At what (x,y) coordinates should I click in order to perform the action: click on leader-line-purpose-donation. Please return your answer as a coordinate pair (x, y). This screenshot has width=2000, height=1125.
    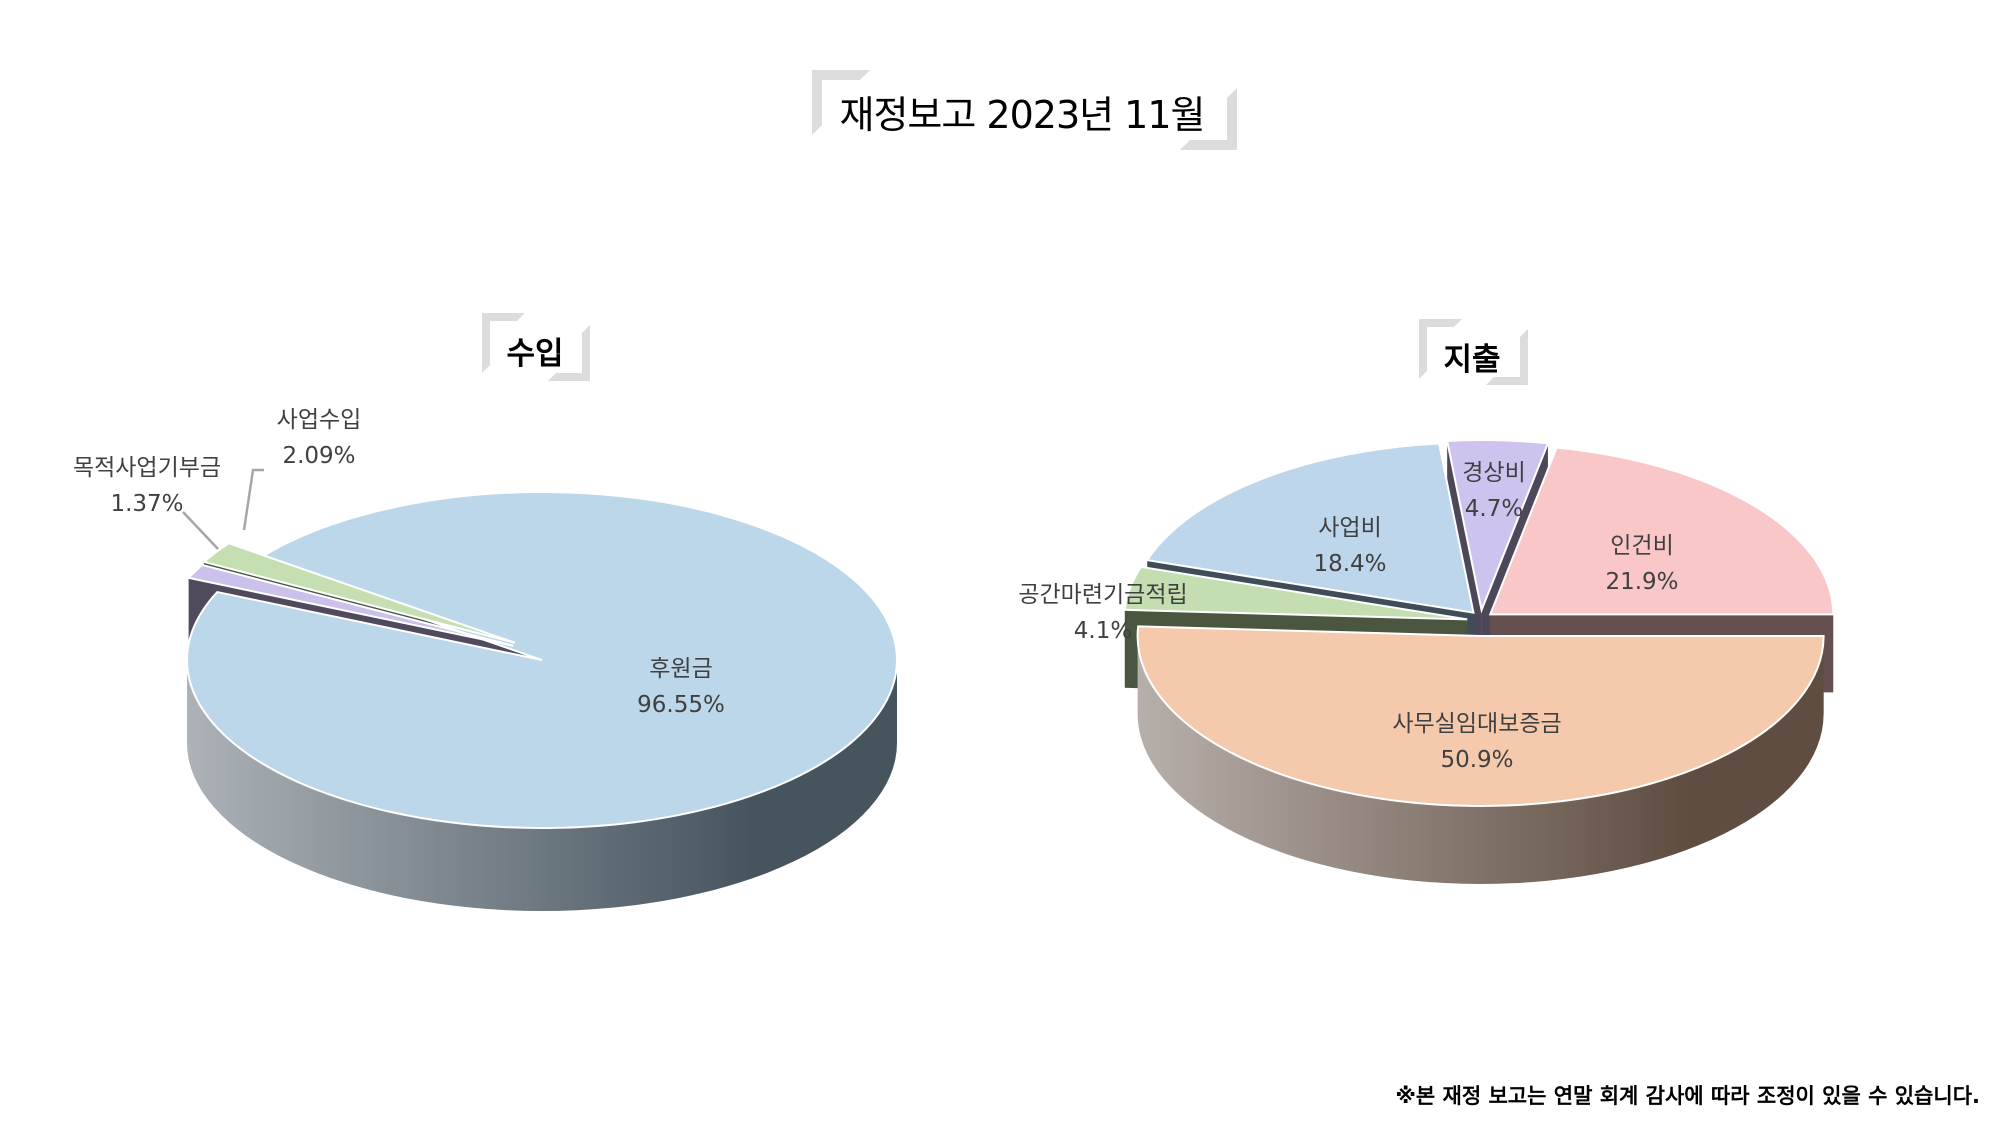
    Looking at the image, I should click on (200, 530).